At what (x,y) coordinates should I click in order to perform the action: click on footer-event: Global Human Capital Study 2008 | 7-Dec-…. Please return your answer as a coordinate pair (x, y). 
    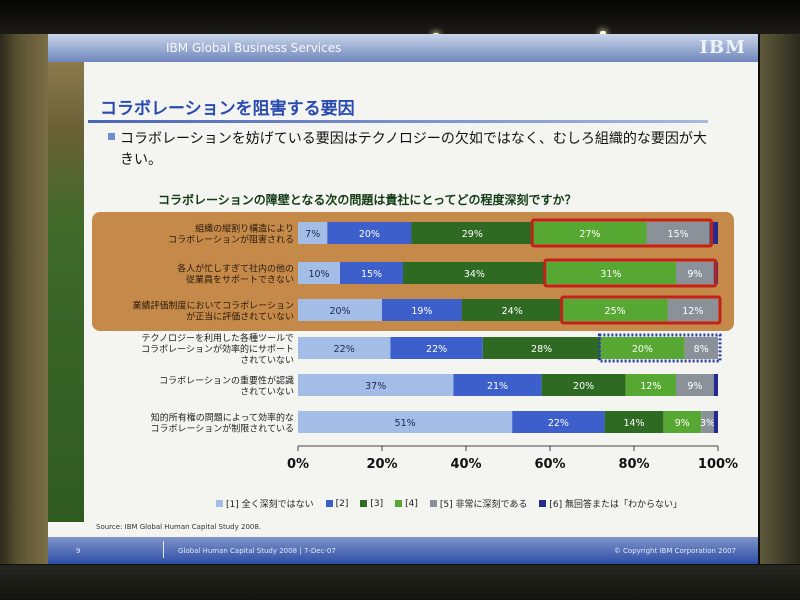
    Looking at the image, I should click on (257, 551).